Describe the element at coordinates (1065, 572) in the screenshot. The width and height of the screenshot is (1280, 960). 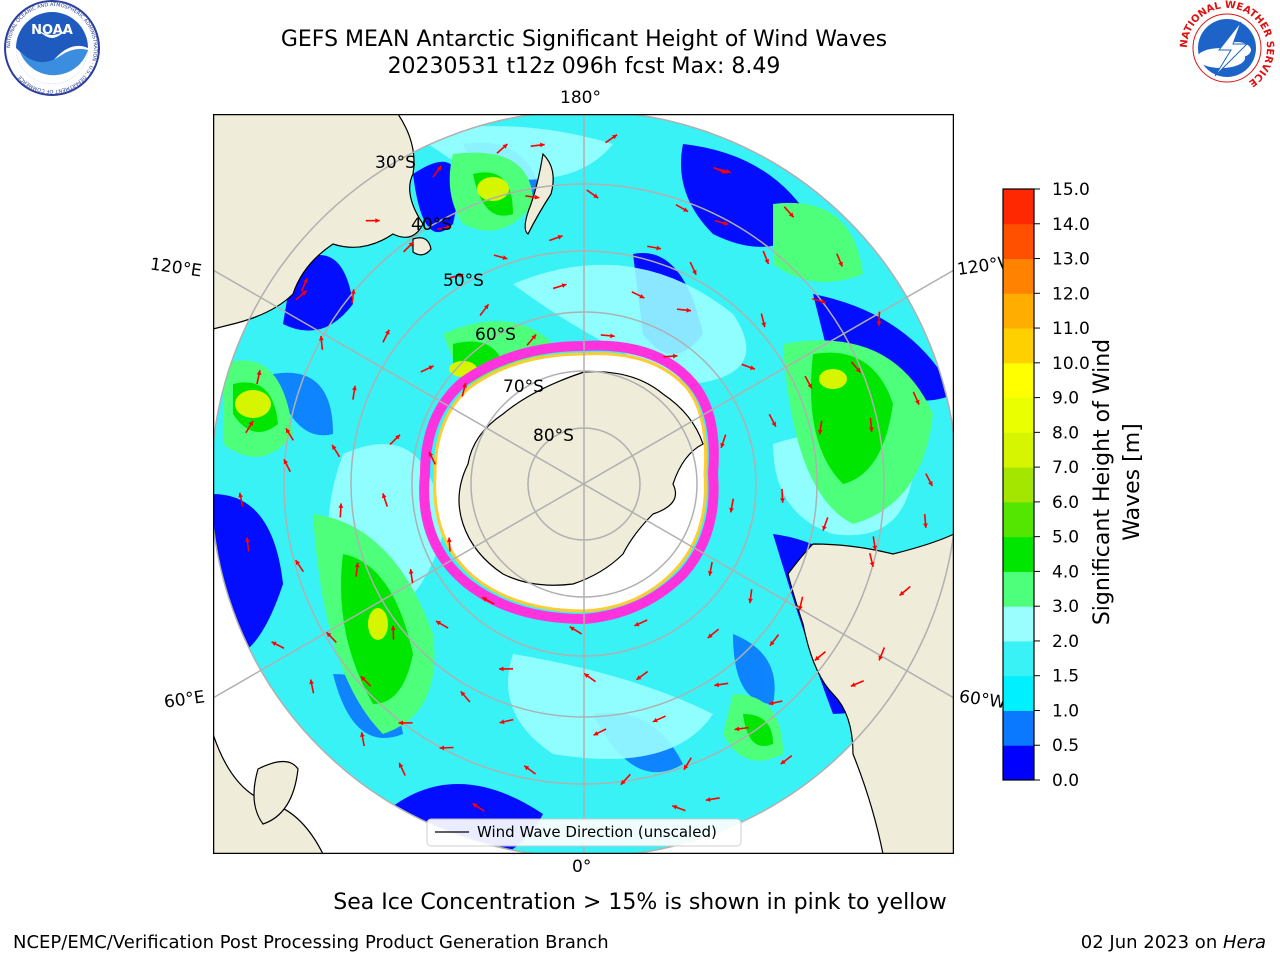
I see `colorbar-tick-label: 4.0` at that location.